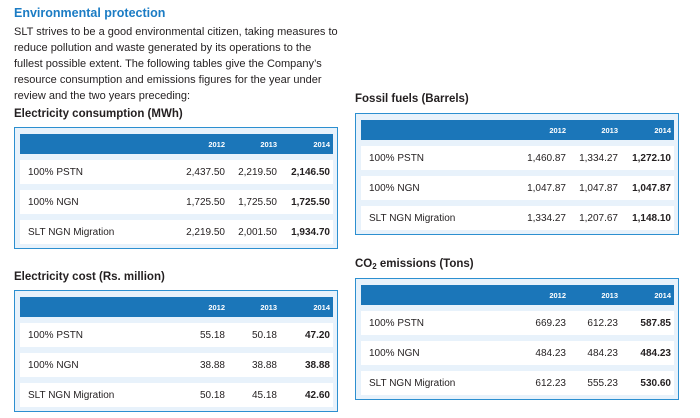 Image resolution: width=700 pixels, height=418 pixels. I want to click on value-2014: 530.60, so click(655, 383).